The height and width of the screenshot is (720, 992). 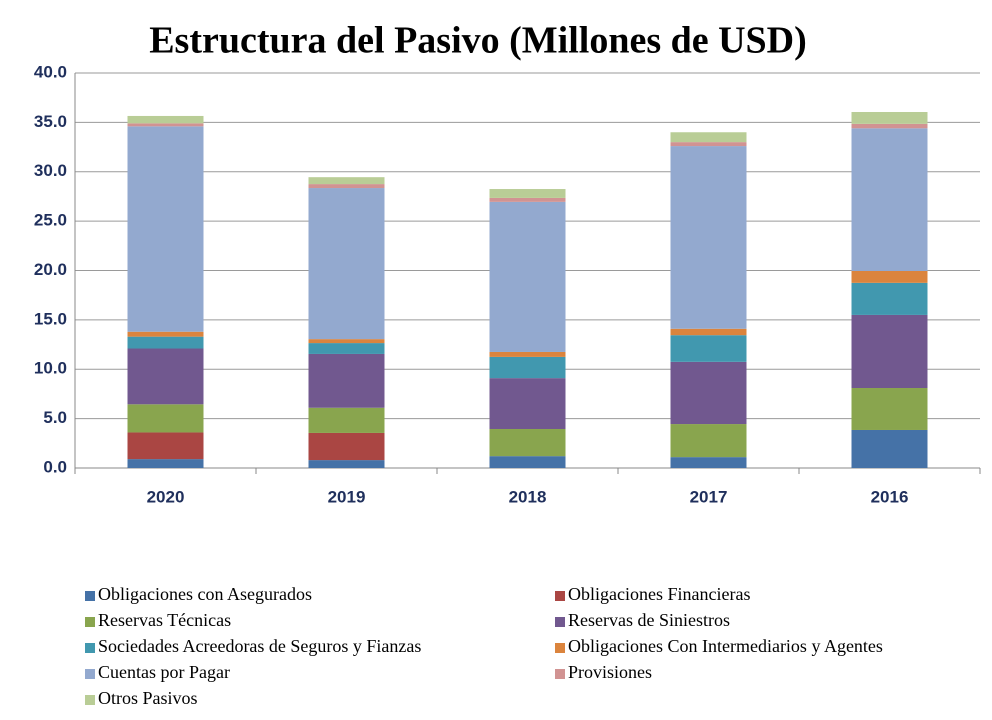 What do you see at coordinates (166, 496) in the screenshot?
I see `x-tick-label: 2020` at bounding box center [166, 496].